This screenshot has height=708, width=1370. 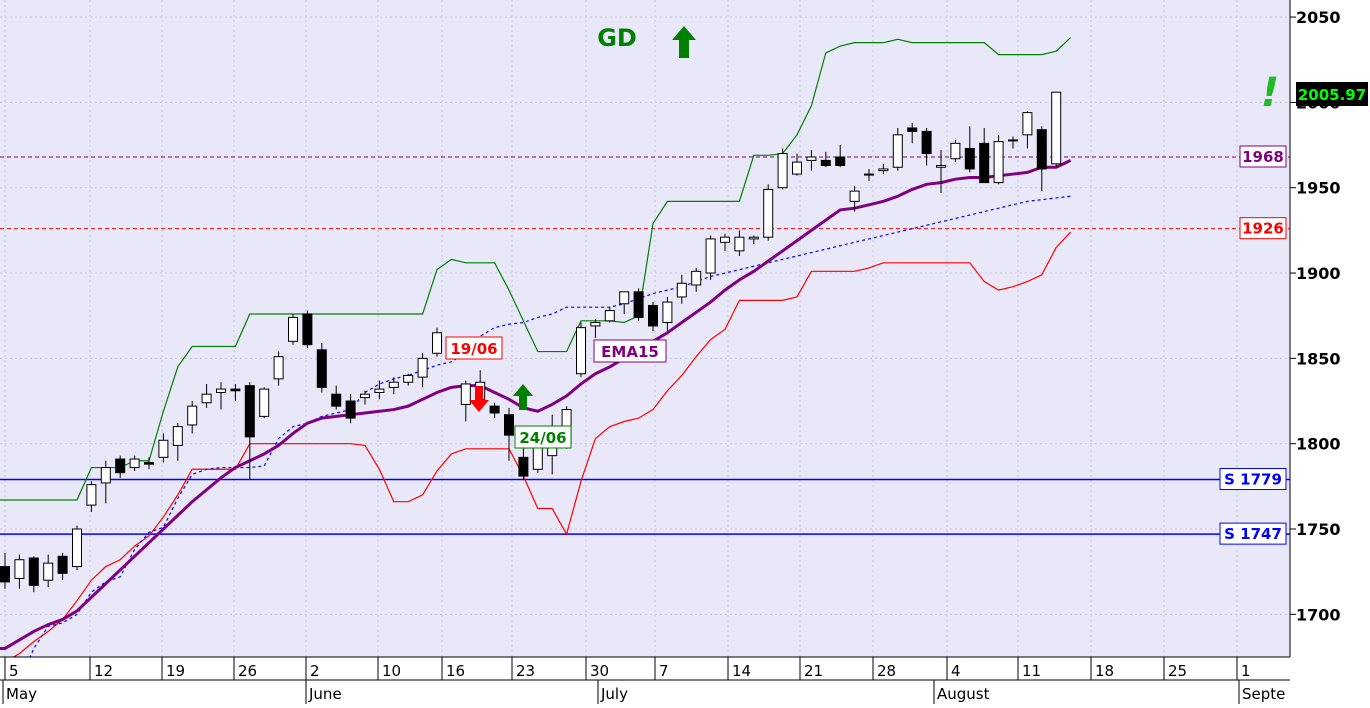 I want to click on y-axis-panel, so click(x=1330, y=352).